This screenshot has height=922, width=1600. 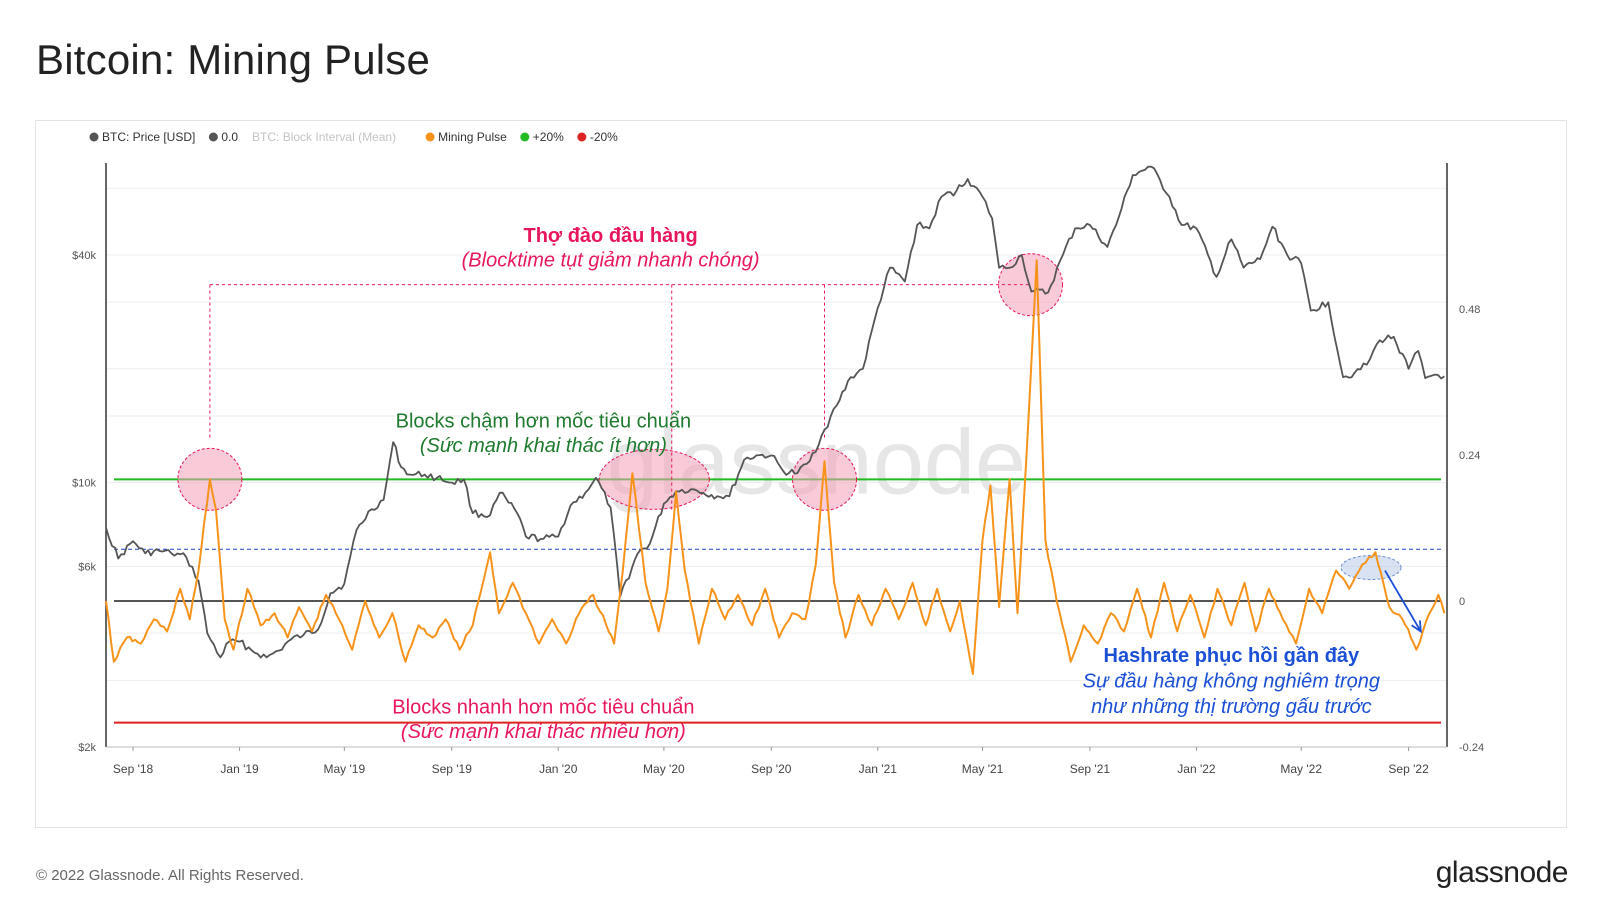 What do you see at coordinates (1462, 602) in the screenshot?
I see `y-right-tick-label: 0` at bounding box center [1462, 602].